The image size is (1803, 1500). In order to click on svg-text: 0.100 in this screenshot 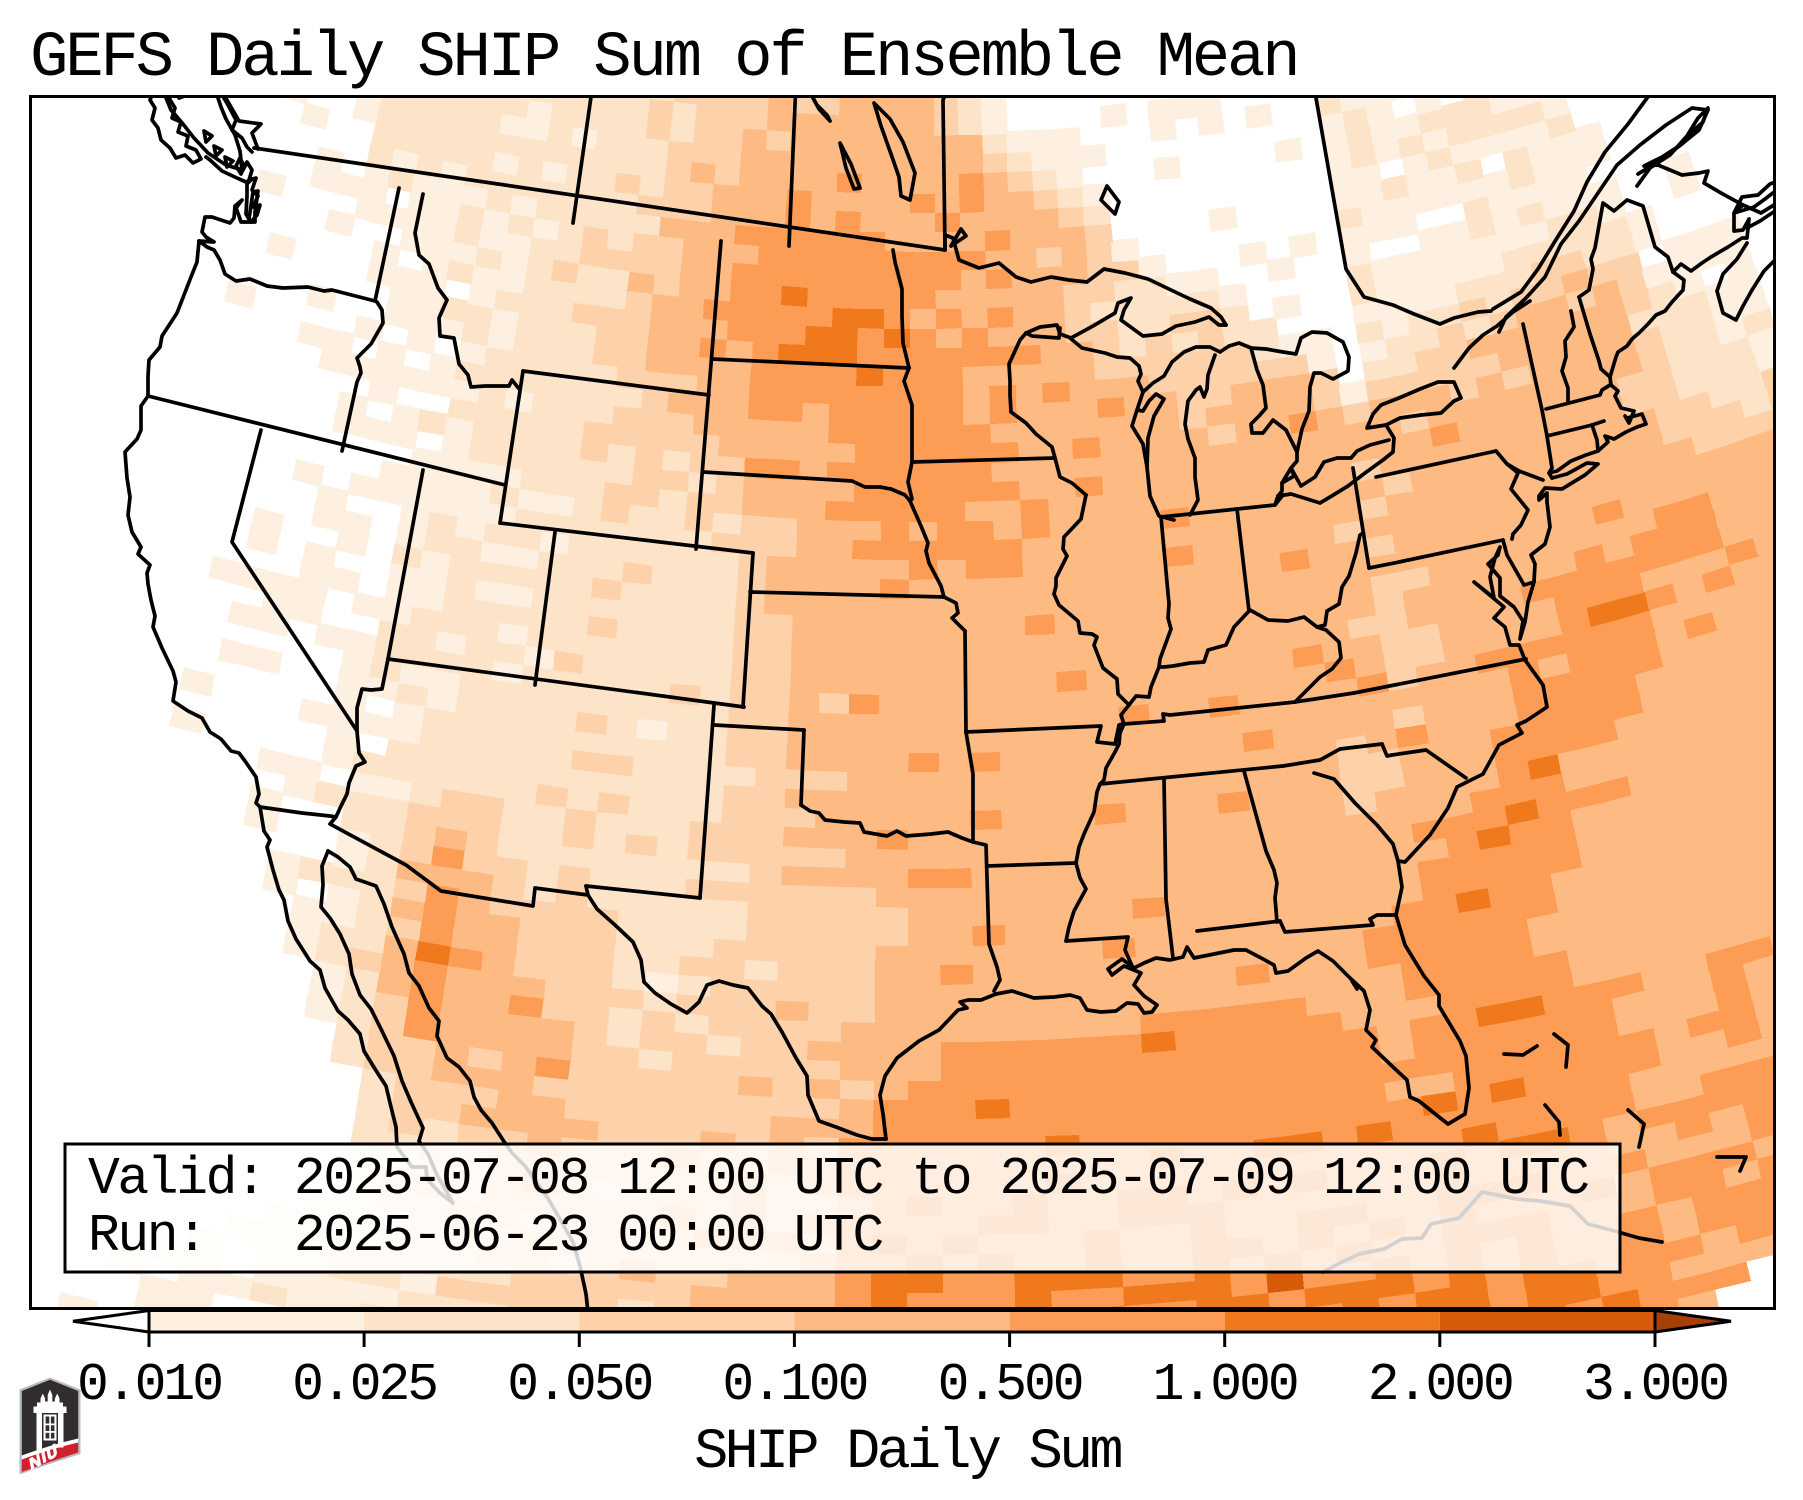, I will do `click(794, 1385)`.